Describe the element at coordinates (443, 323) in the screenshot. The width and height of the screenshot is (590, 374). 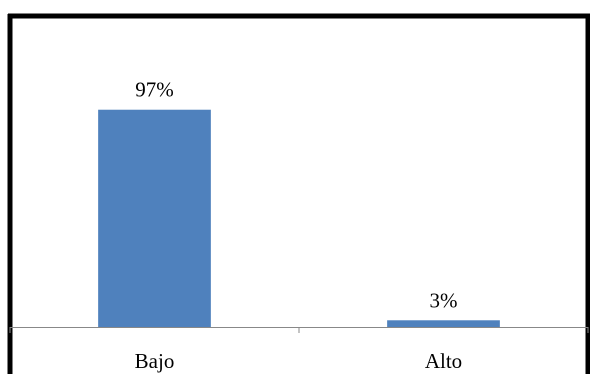
I see `bar-alto` at that location.